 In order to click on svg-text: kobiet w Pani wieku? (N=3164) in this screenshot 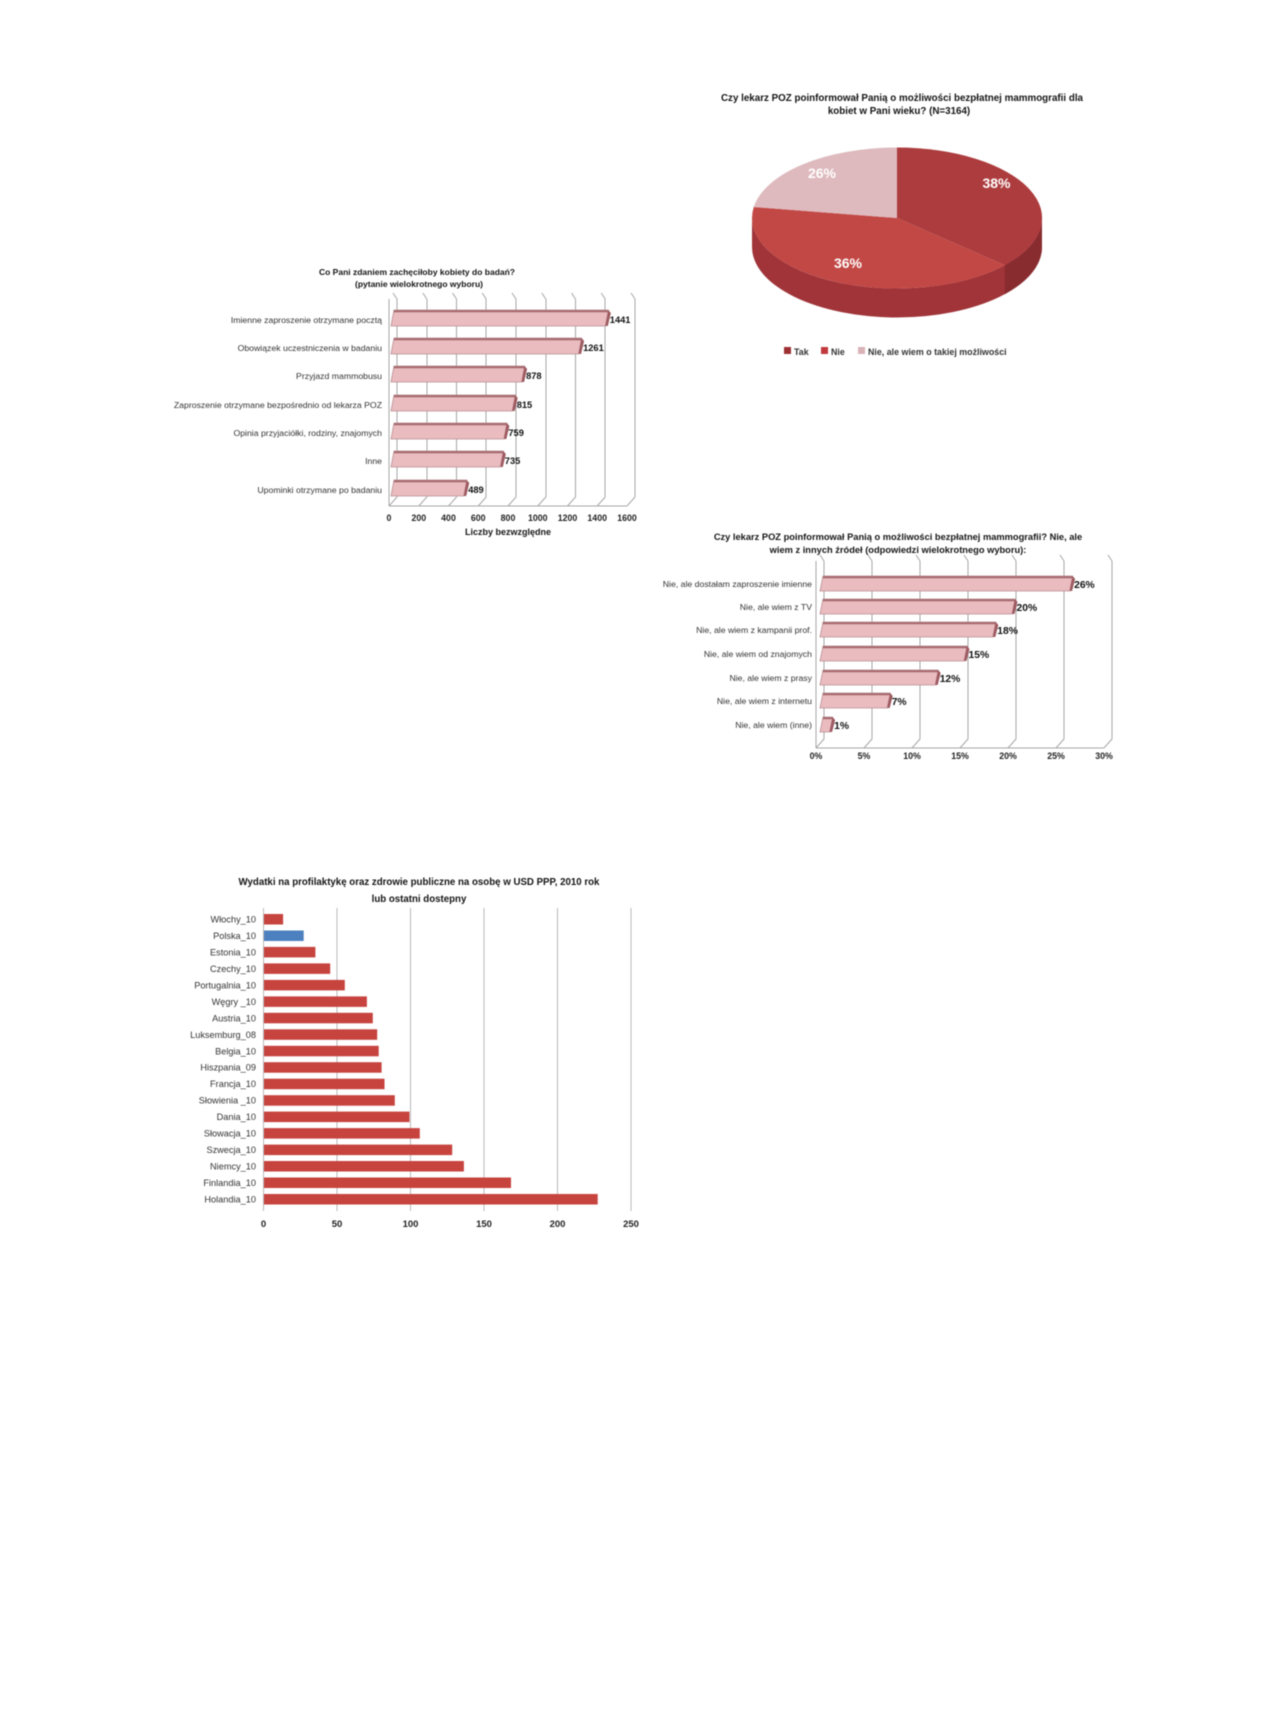, I will do `click(899, 111)`.